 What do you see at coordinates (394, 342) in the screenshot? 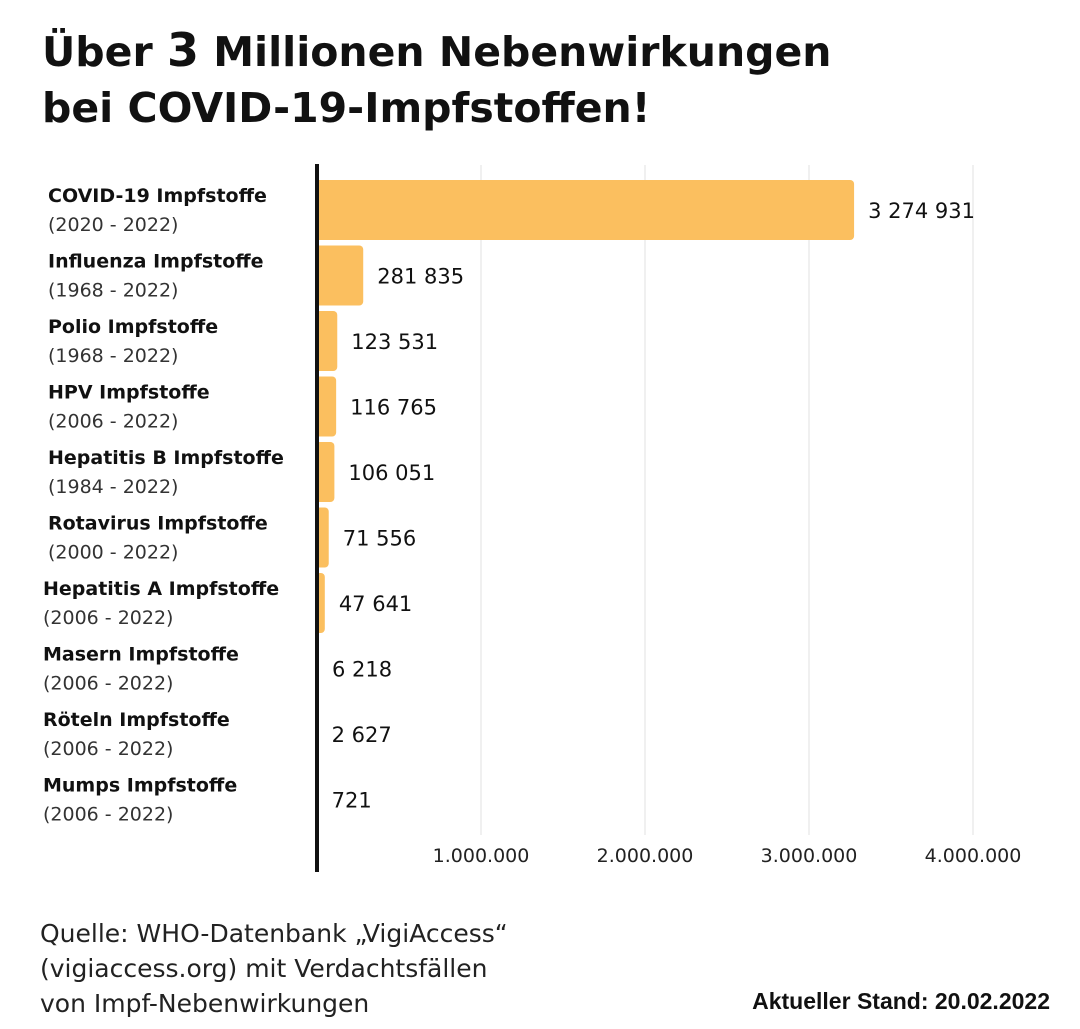
I see `value-label: 123 531` at bounding box center [394, 342].